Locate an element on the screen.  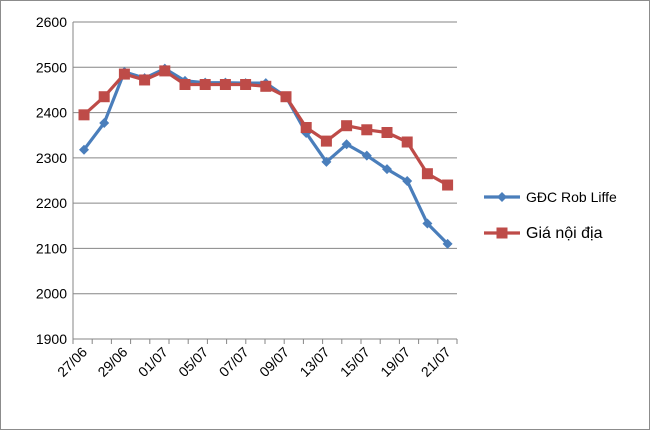
x-tick-label: 07/07 is located at coordinates (234, 362).